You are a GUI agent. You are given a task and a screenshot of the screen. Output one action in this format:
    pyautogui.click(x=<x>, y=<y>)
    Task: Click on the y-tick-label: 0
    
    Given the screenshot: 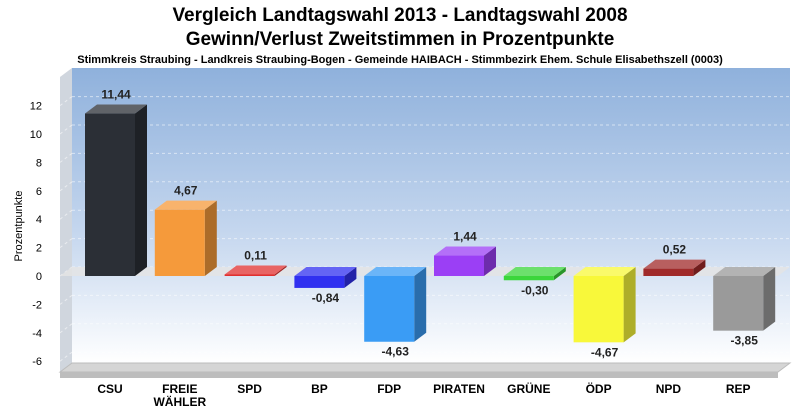 What is the action you would take?
    pyautogui.click(x=39, y=277)
    